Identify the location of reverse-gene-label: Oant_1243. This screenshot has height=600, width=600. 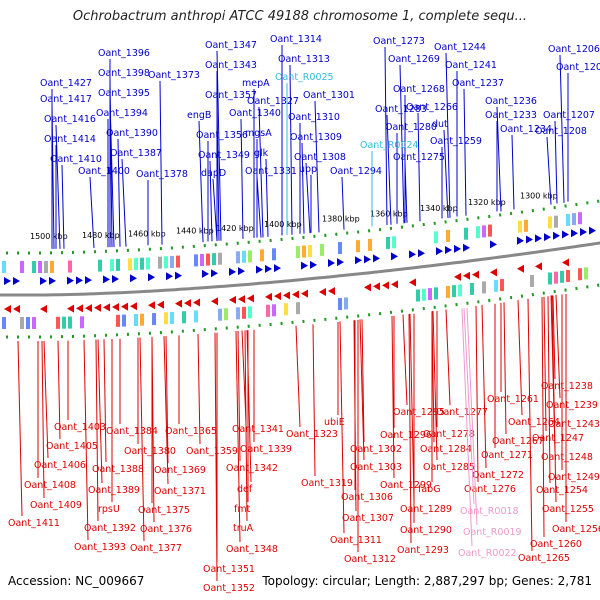
(574, 424).